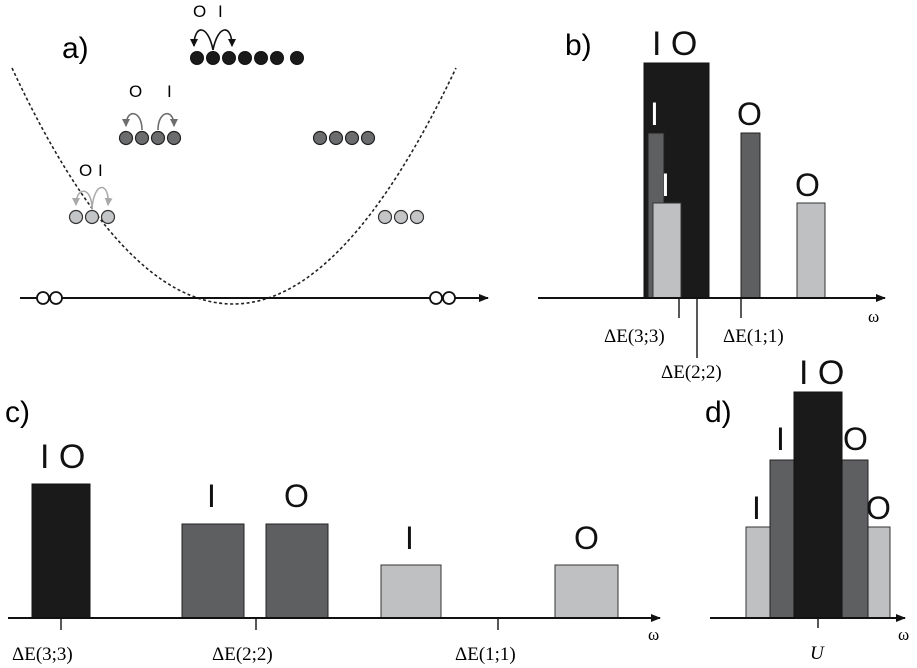 Image resolution: width=917 pixels, height=668 pixels. What do you see at coordinates (85, 170) in the screenshot?
I see `hop-label-o-light: O` at bounding box center [85, 170].